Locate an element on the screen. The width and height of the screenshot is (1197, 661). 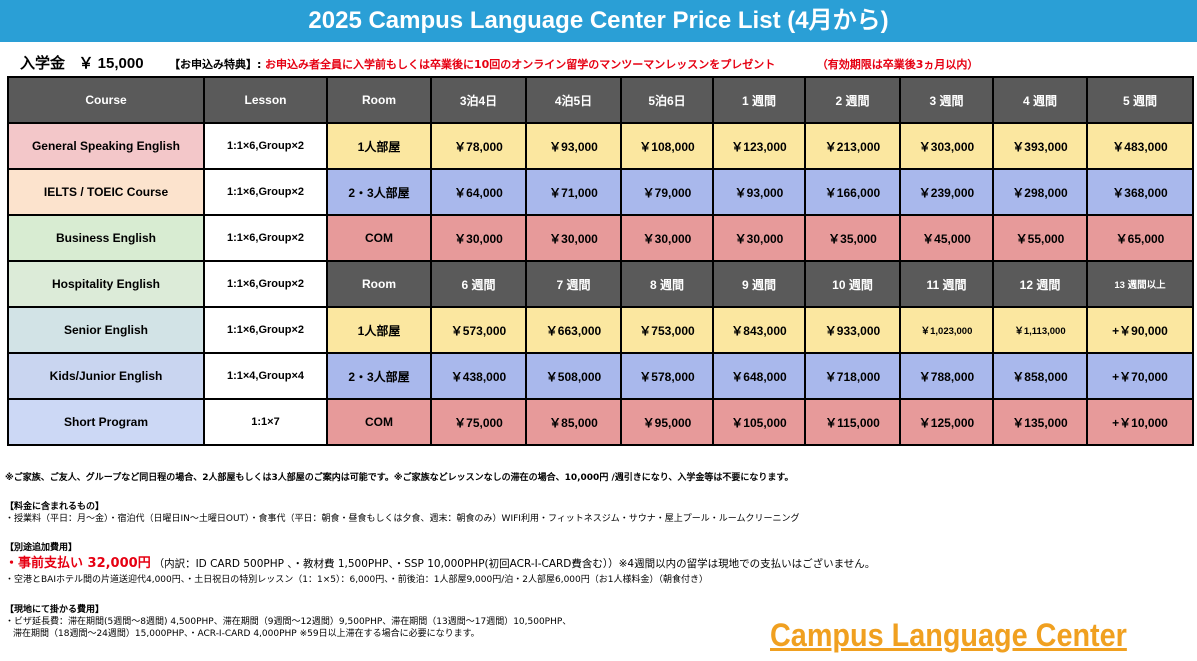
price-cell: ￥85,000 is located at coordinates (573, 422).